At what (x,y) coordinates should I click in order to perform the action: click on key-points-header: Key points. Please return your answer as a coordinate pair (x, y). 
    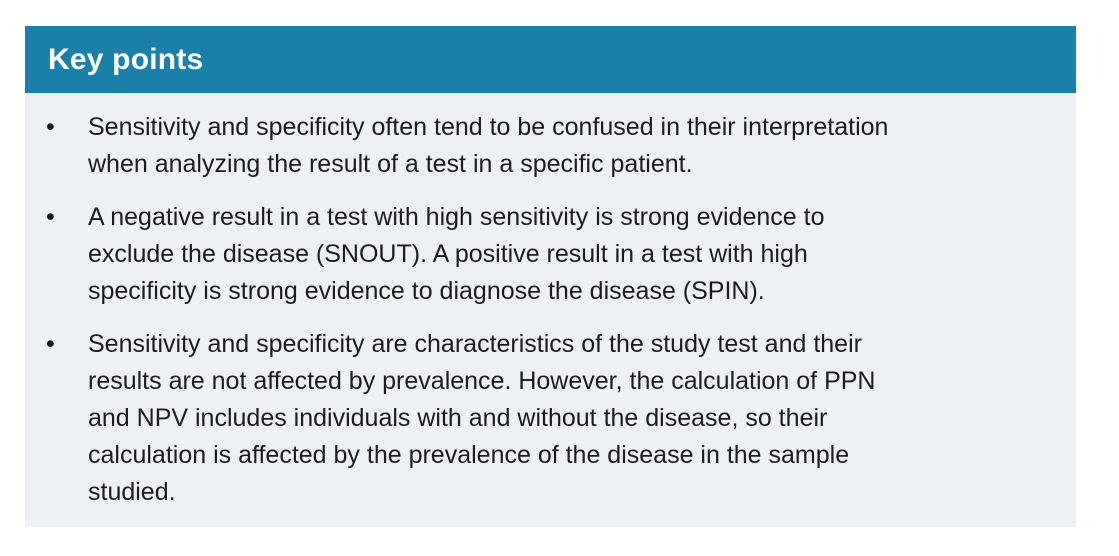
    Looking at the image, I should click on (550, 59).